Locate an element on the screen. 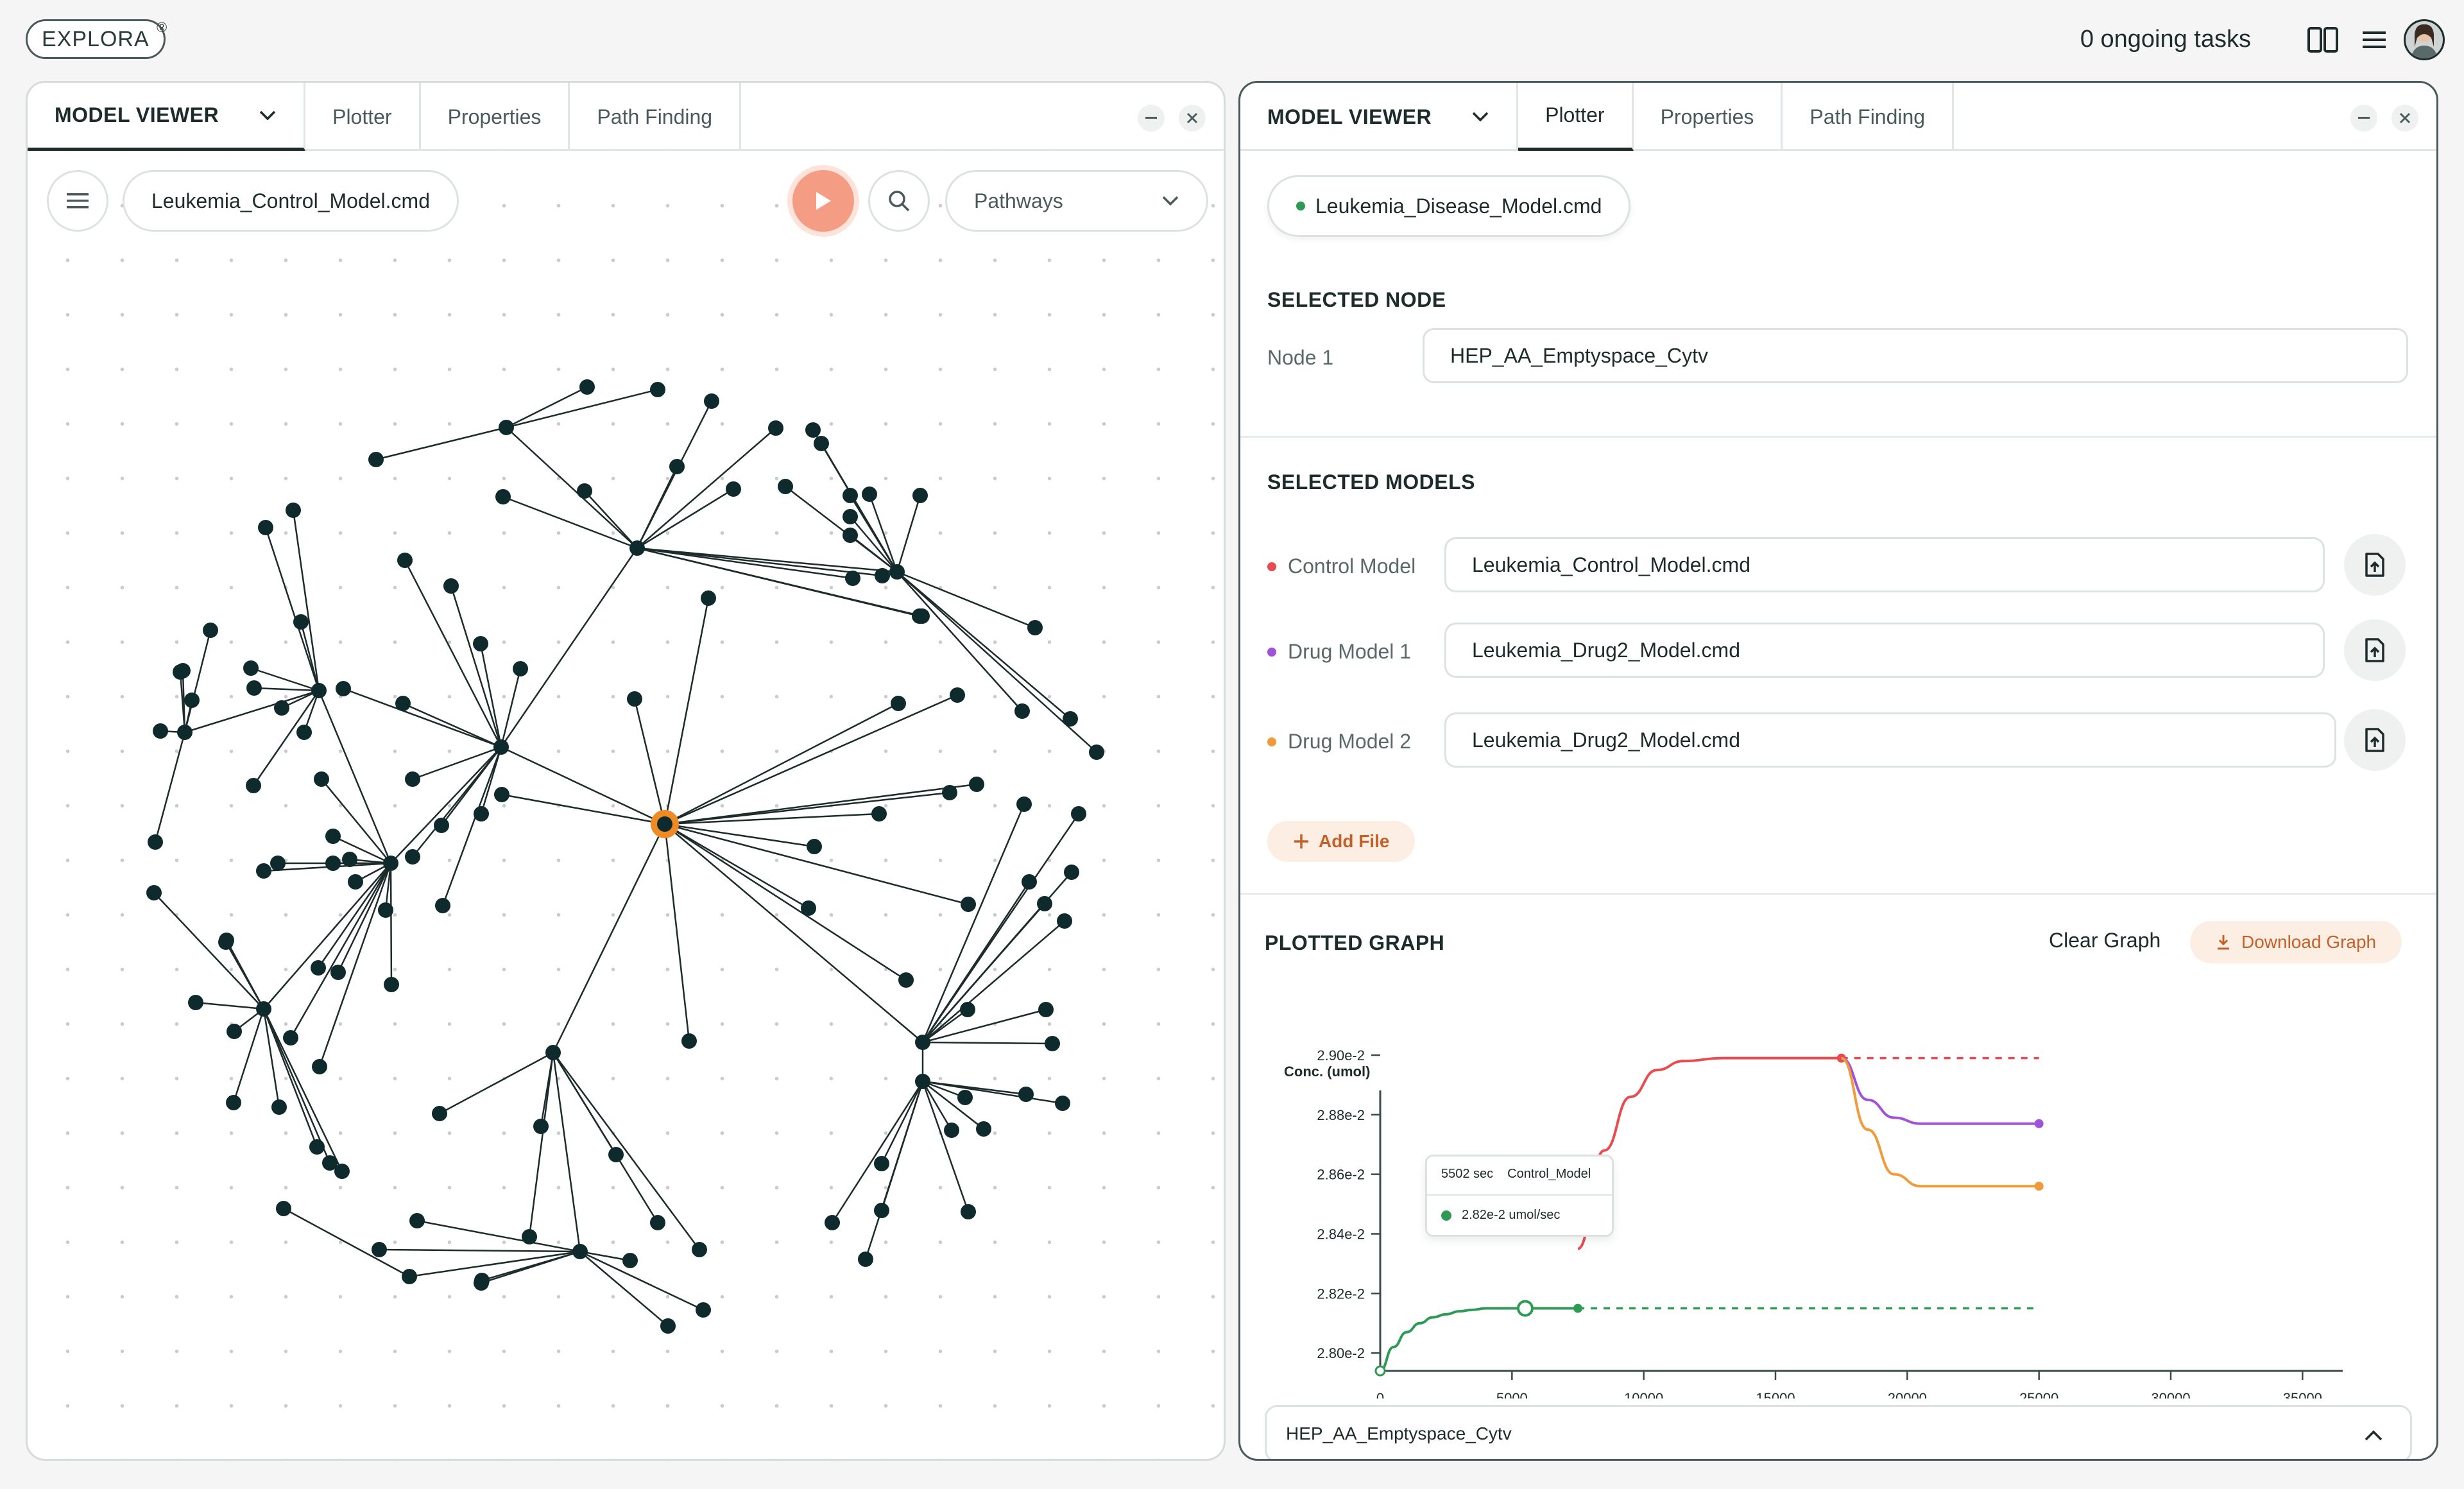 The width and height of the screenshot is (2464, 1489). add-file-button: Add File is located at coordinates (1342, 842).